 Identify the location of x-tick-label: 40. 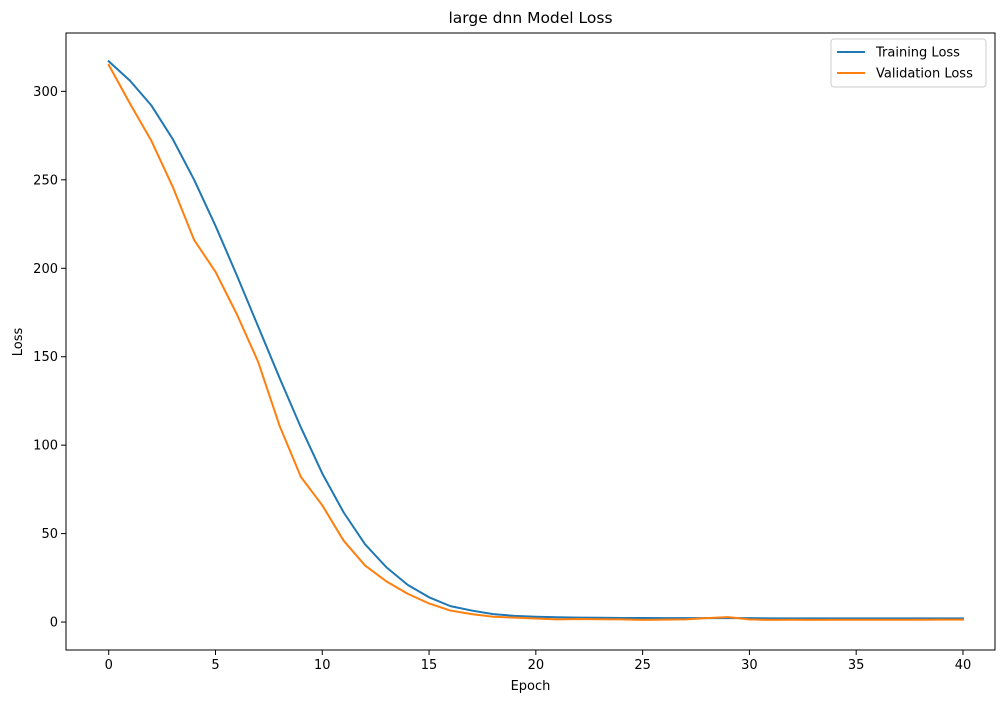
(963, 665).